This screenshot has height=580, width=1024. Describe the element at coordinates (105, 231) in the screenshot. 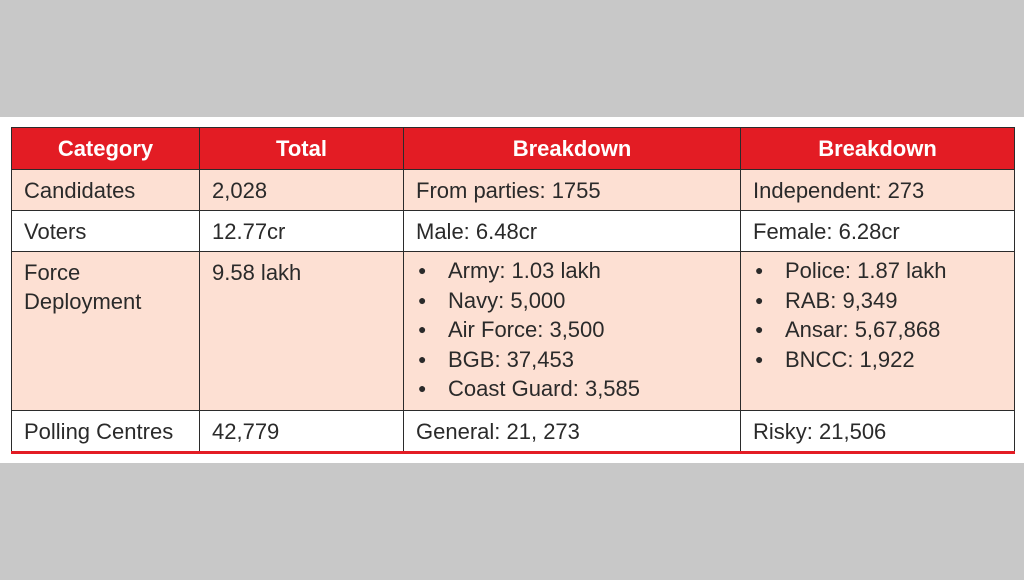

I see `cell-category: Voters` at that location.